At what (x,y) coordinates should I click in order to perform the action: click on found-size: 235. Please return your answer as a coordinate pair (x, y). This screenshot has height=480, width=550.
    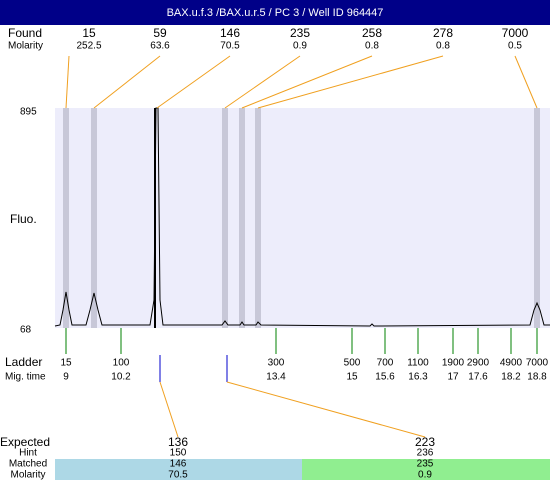
    Looking at the image, I should click on (300, 33).